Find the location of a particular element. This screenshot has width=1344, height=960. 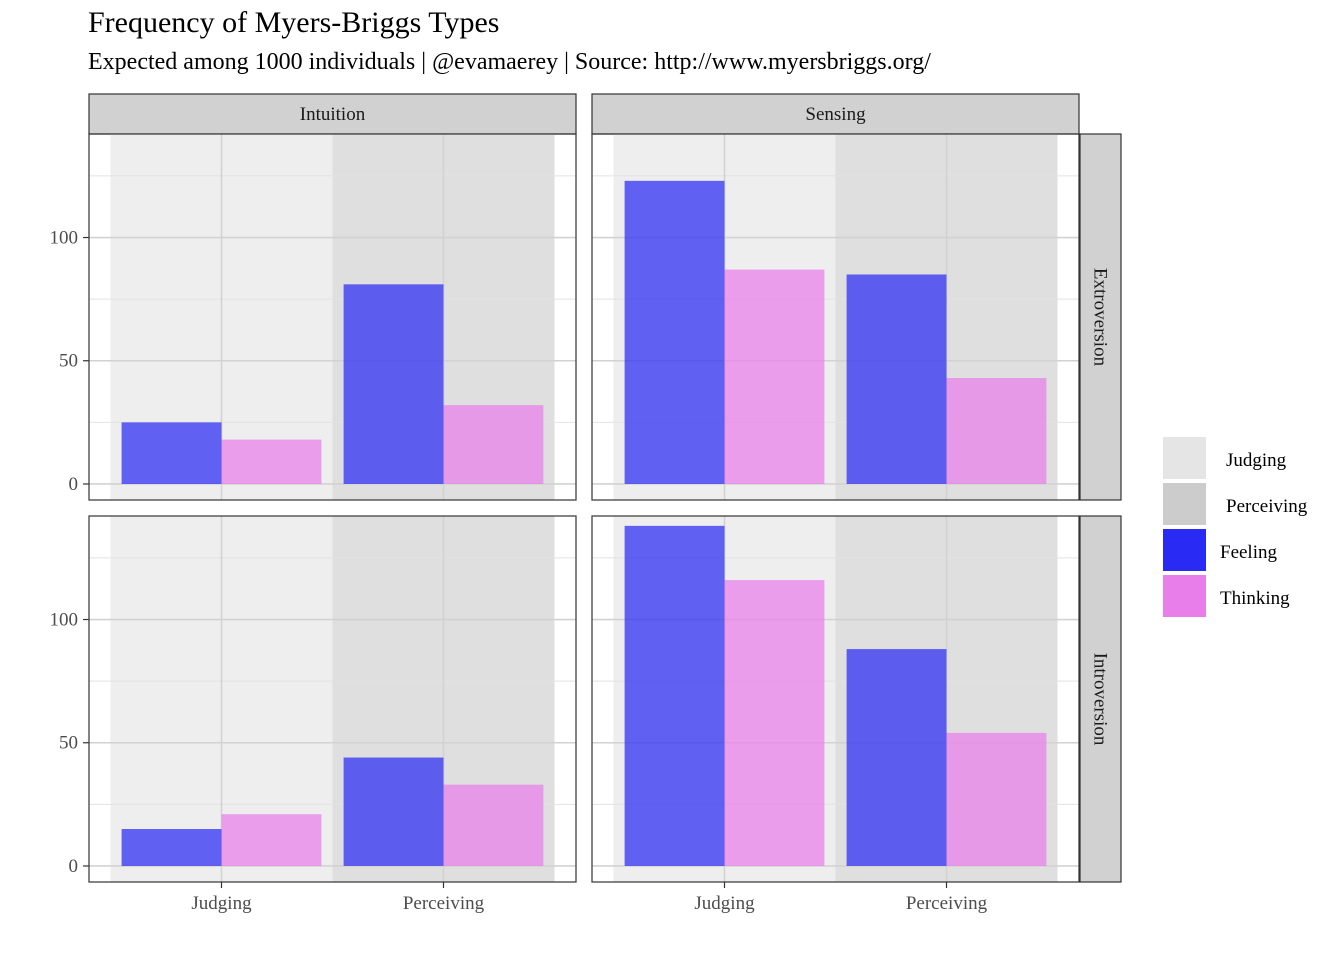

facet-label-intuition: Intuition is located at coordinates (333, 114).